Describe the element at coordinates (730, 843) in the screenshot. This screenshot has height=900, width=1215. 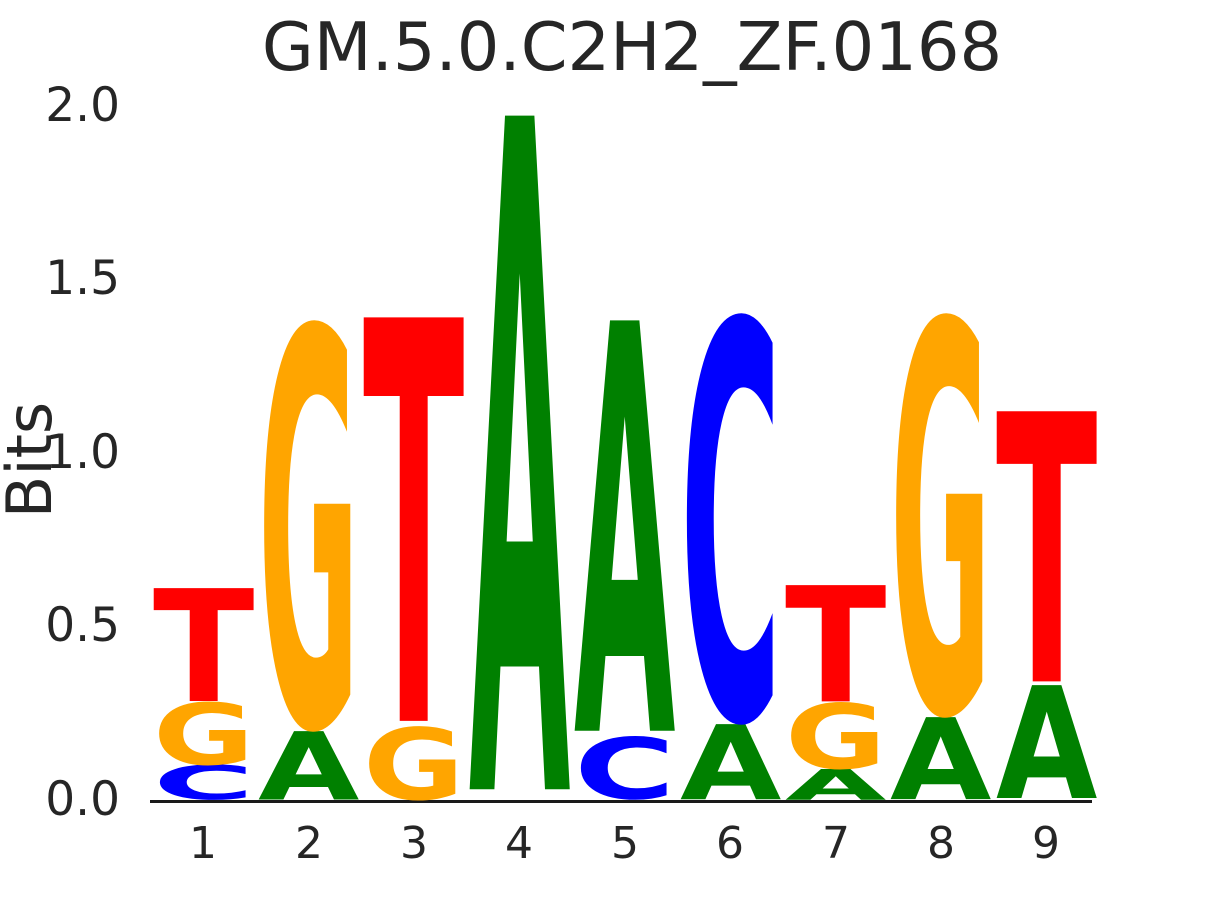
I see `x-tick-6: 6` at that location.